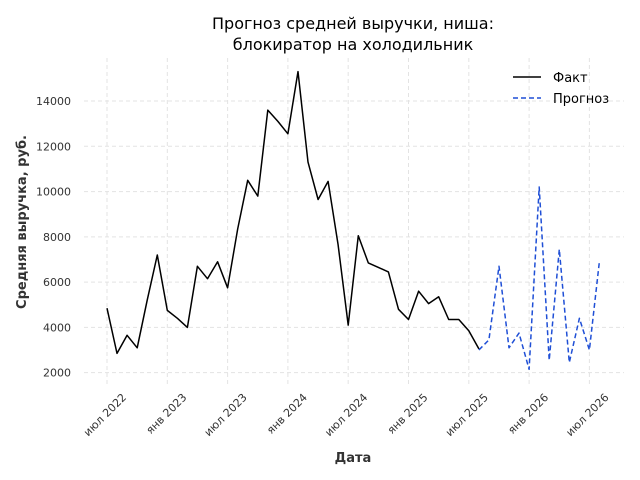 This screenshot has height=480, width=640. Describe the element at coordinates (53, 146) in the screenshot. I see `y-tick-label: 12000` at that location.